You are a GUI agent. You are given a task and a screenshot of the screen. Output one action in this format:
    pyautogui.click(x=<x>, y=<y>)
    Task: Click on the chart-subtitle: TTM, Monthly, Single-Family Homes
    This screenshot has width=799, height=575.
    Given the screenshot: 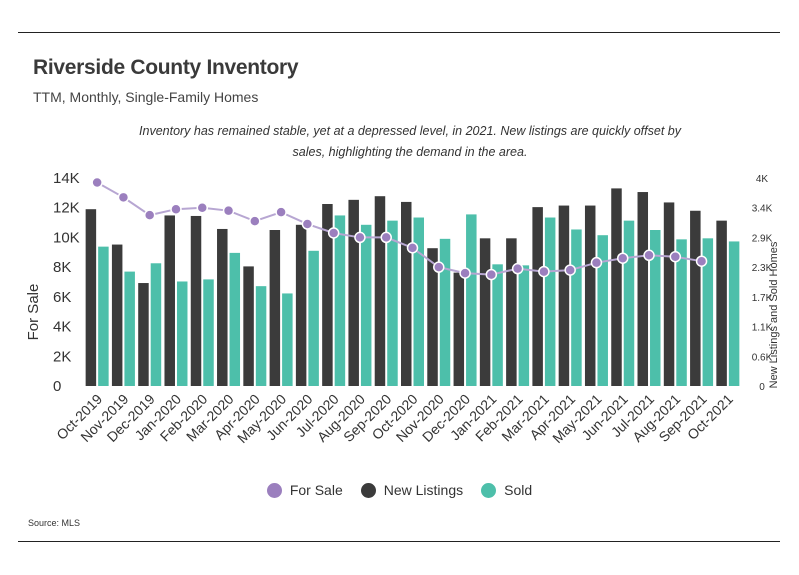 What is the action you would take?
    pyautogui.click(x=146, y=97)
    